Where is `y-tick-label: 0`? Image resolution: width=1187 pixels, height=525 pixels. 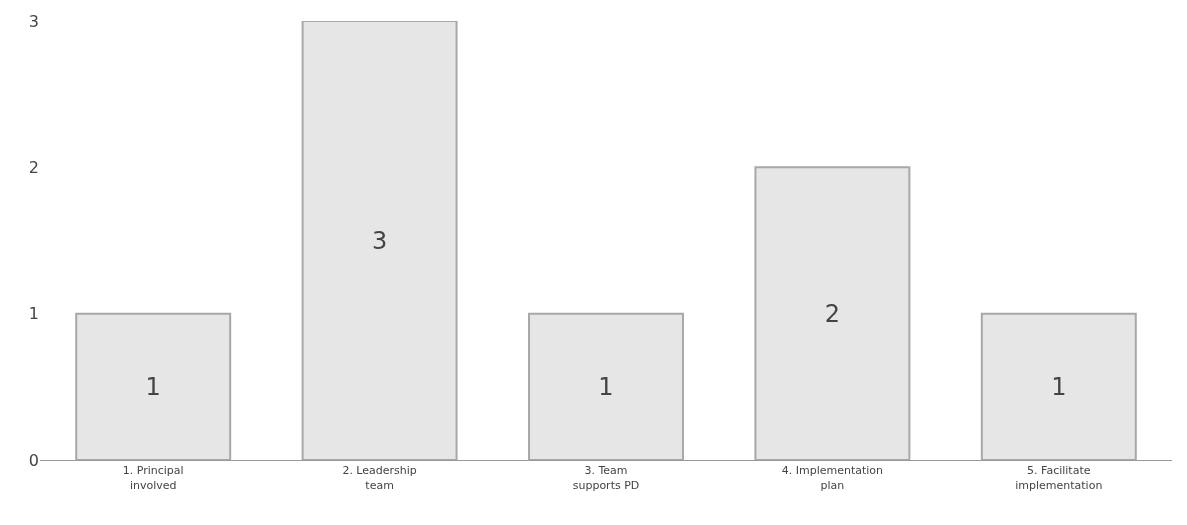 y-tick-label: 0 is located at coordinates (33, 460).